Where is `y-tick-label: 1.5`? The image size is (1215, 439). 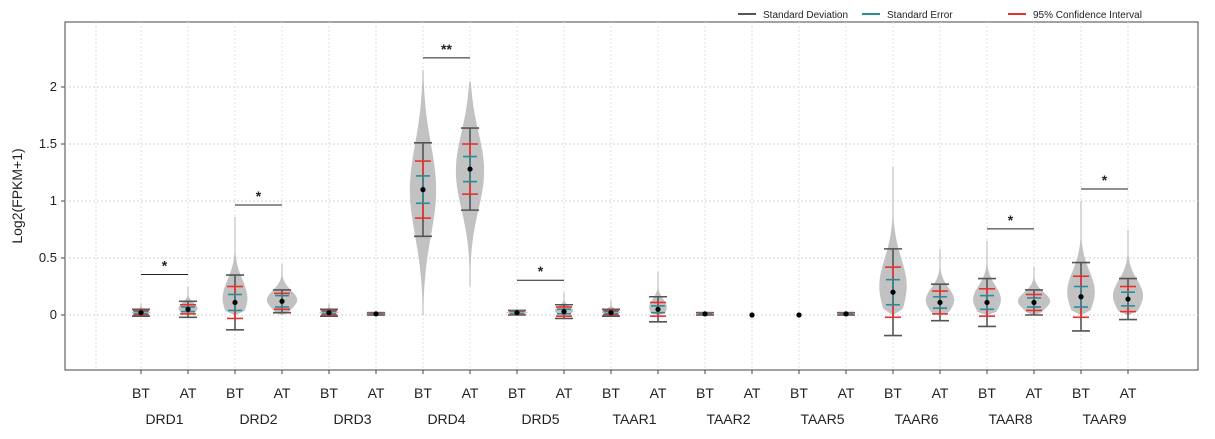 y-tick-label: 1.5 is located at coordinates (48, 143).